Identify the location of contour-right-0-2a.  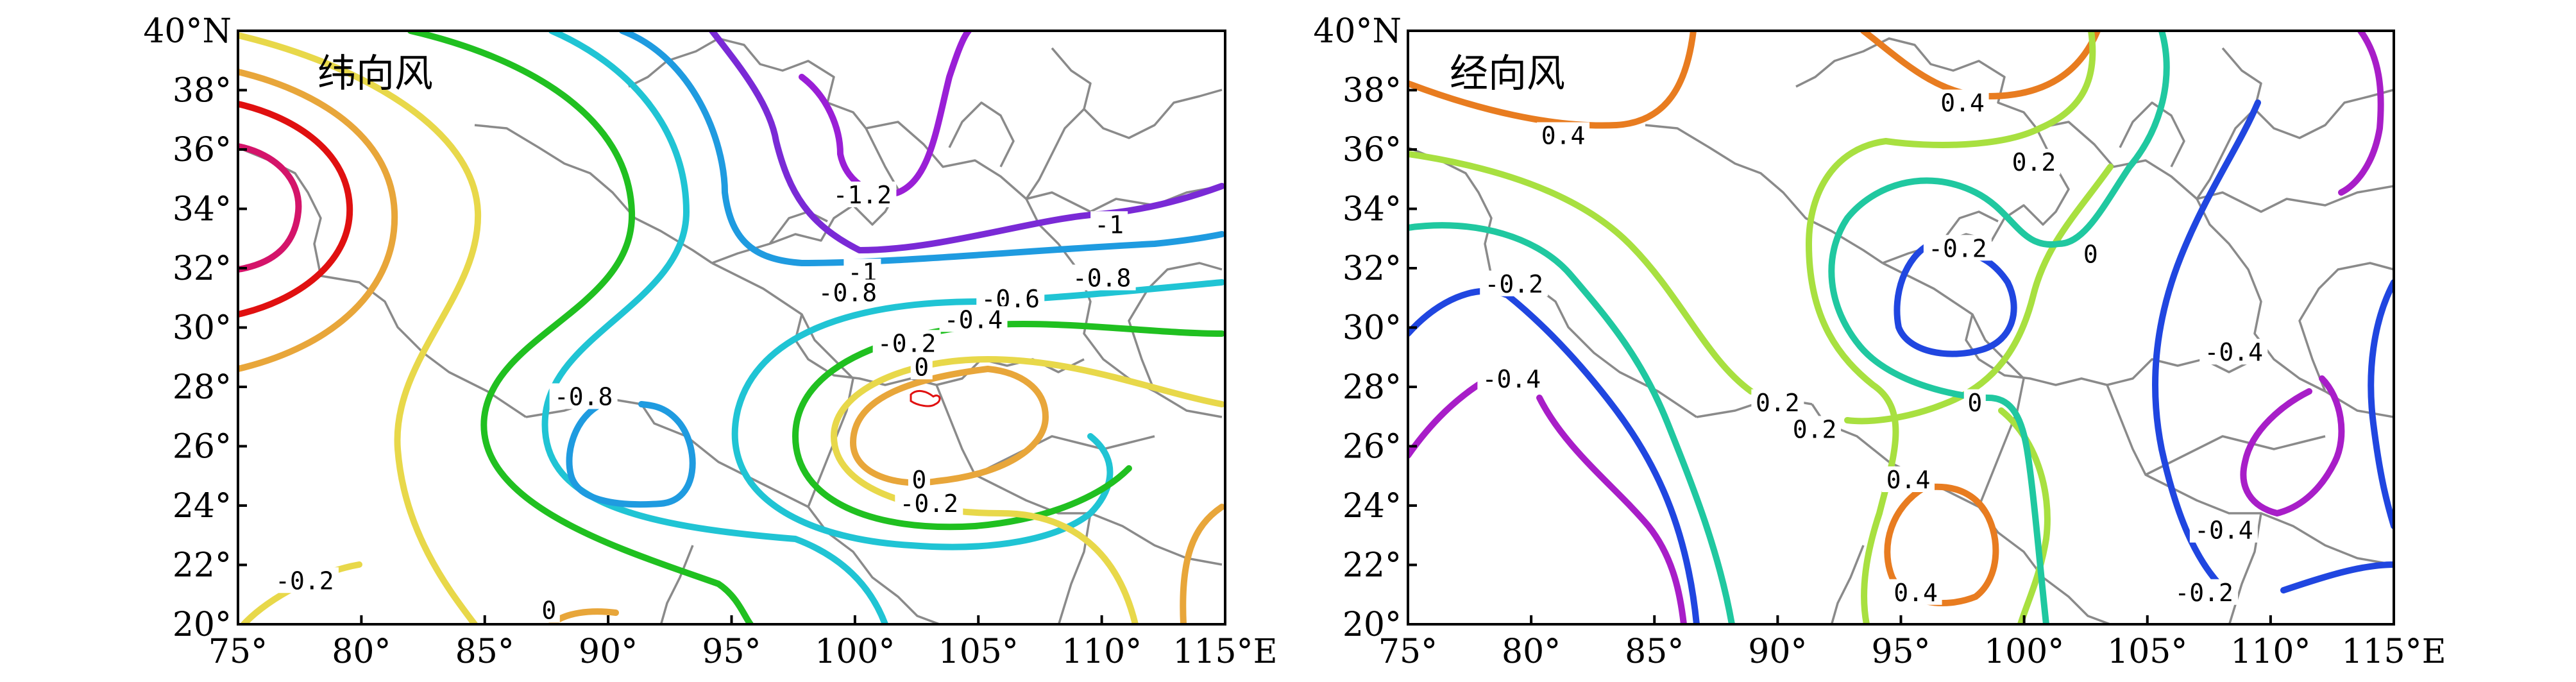
(1581, 273).